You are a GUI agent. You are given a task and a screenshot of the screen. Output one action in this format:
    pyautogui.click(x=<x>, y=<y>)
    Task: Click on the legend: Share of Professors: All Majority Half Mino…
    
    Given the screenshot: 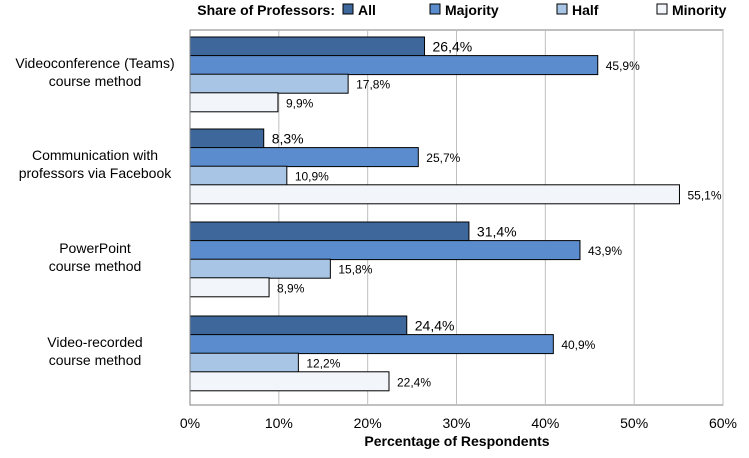 What is the action you would take?
    pyautogui.click(x=461, y=10)
    